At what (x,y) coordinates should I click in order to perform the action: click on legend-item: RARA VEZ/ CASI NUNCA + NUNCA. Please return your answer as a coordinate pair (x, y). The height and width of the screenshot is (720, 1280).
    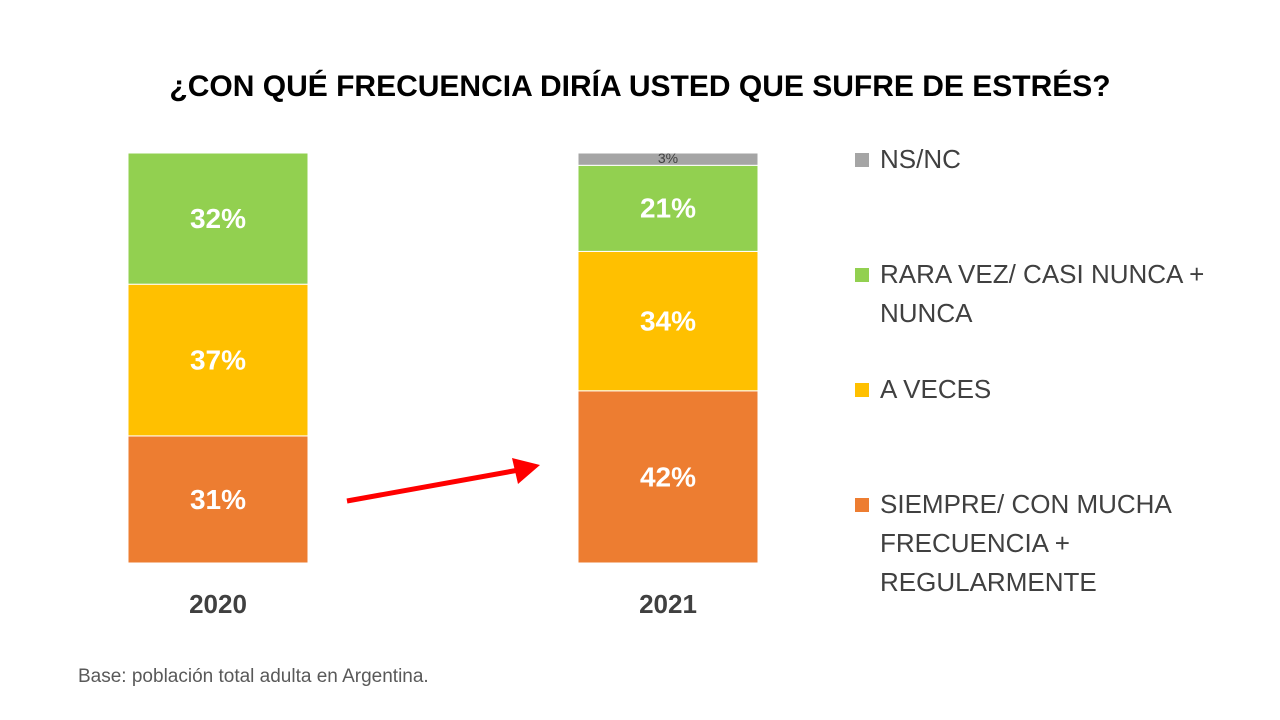
    Looking at the image, I should click on (1035, 294).